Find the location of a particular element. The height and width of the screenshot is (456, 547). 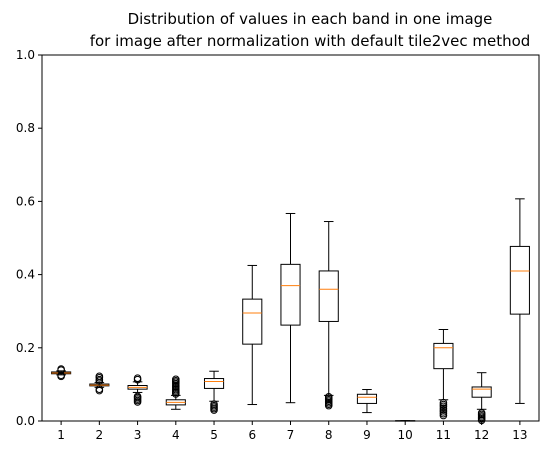

x-tick-label: 2 is located at coordinates (100, 435).